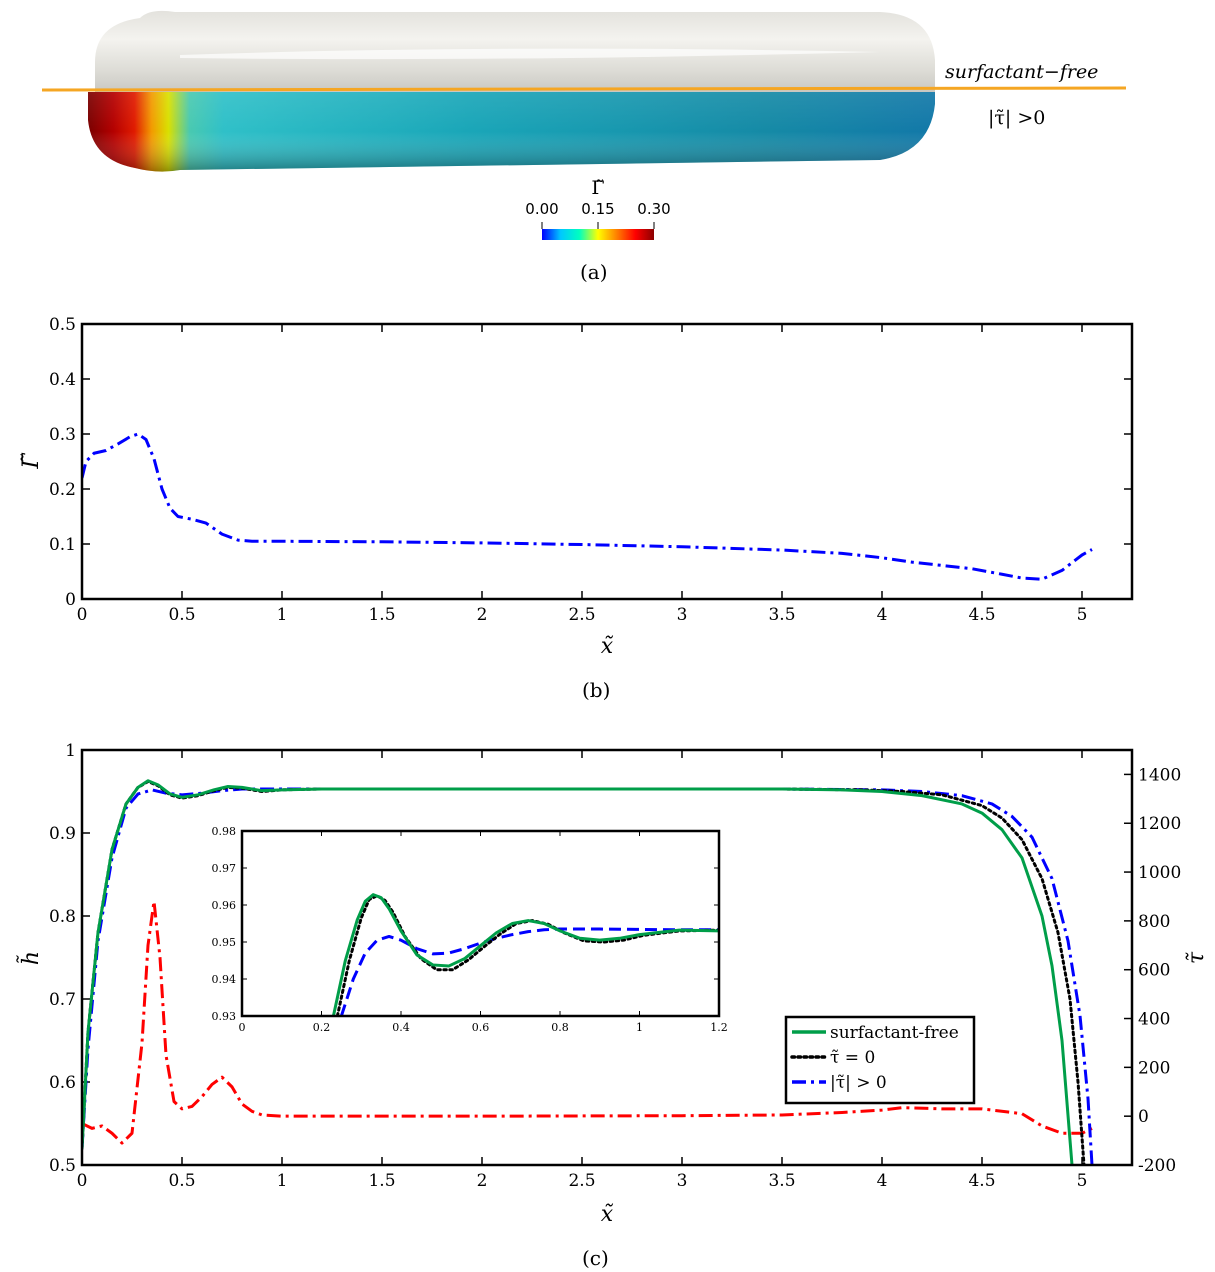 The width and height of the screenshot is (1215, 1272). Describe the element at coordinates (31, 461) in the screenshot. I see `panel-b-y-axis-label: Γ̃` at that location.